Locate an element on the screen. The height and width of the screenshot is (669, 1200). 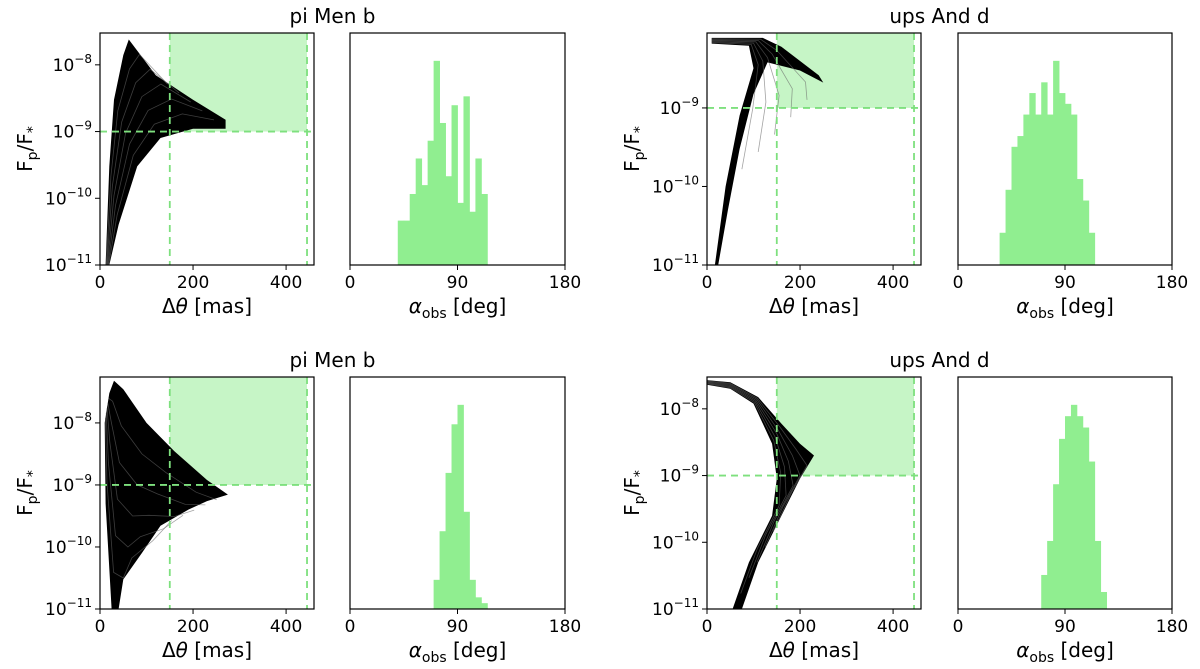
histogram-panel-0: 0 90 180 αobs [deg] is located at coordinates (463, 177).